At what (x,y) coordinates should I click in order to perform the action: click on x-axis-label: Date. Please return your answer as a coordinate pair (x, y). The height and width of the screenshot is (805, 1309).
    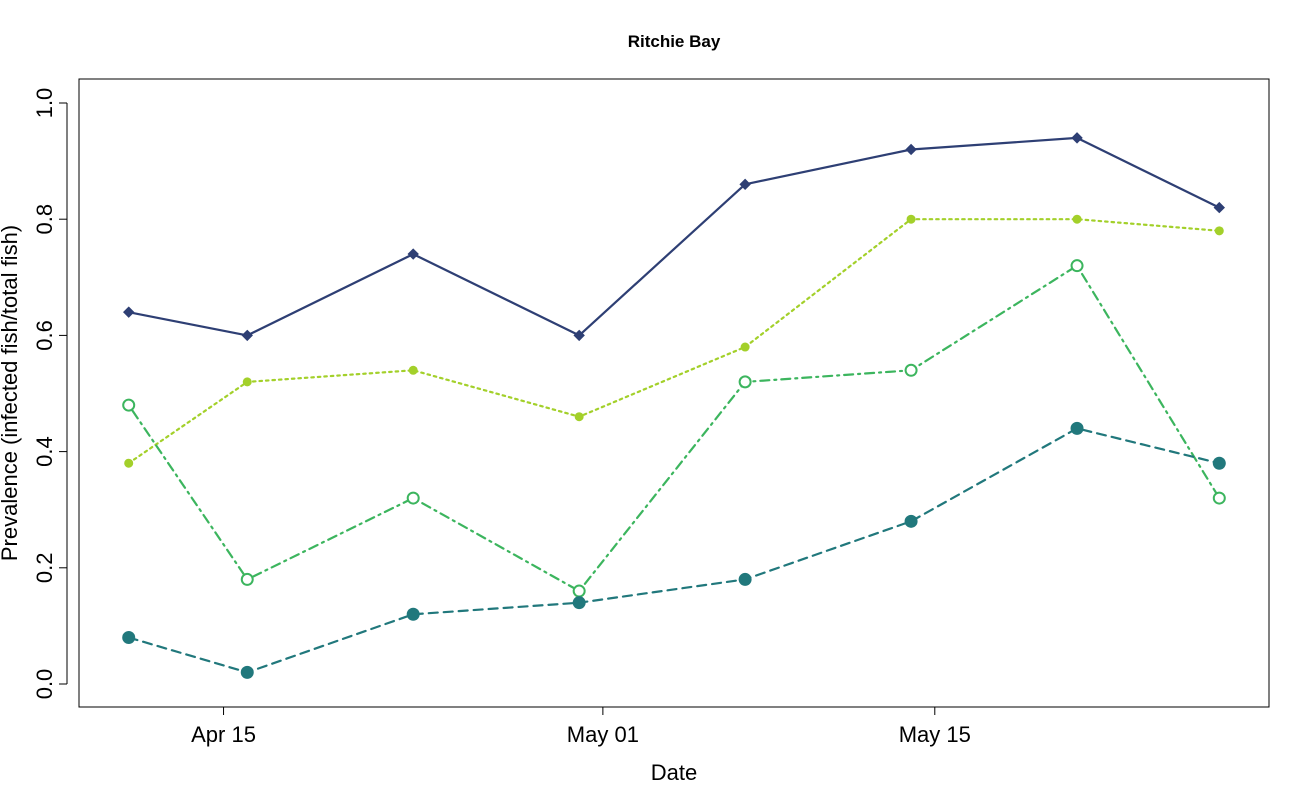
    Looking at the image, I should click on (674, 772).